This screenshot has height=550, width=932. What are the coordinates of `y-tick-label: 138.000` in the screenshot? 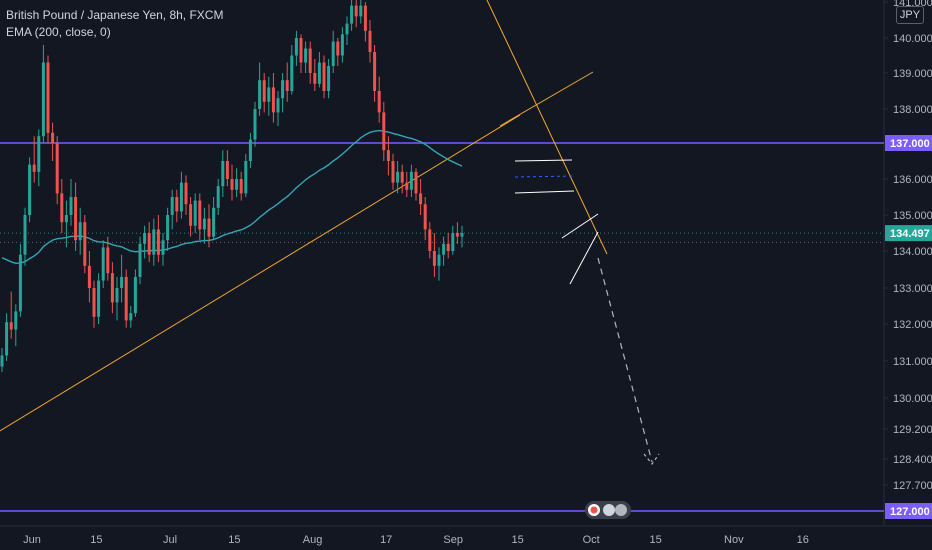 It's located at (912, 110).